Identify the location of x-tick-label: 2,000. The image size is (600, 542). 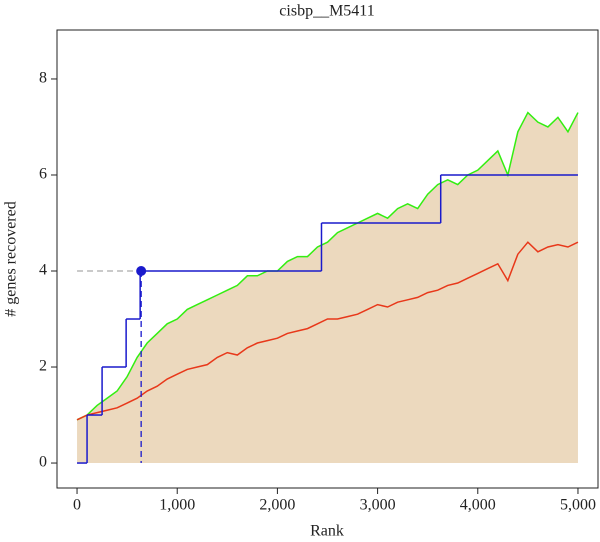
(277, 505).